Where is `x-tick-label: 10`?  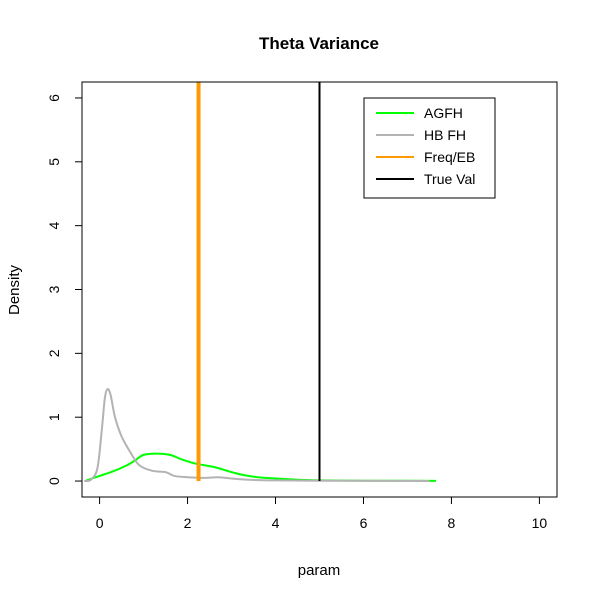 x-tick-label: 10 is located at coordinates (540, 523).